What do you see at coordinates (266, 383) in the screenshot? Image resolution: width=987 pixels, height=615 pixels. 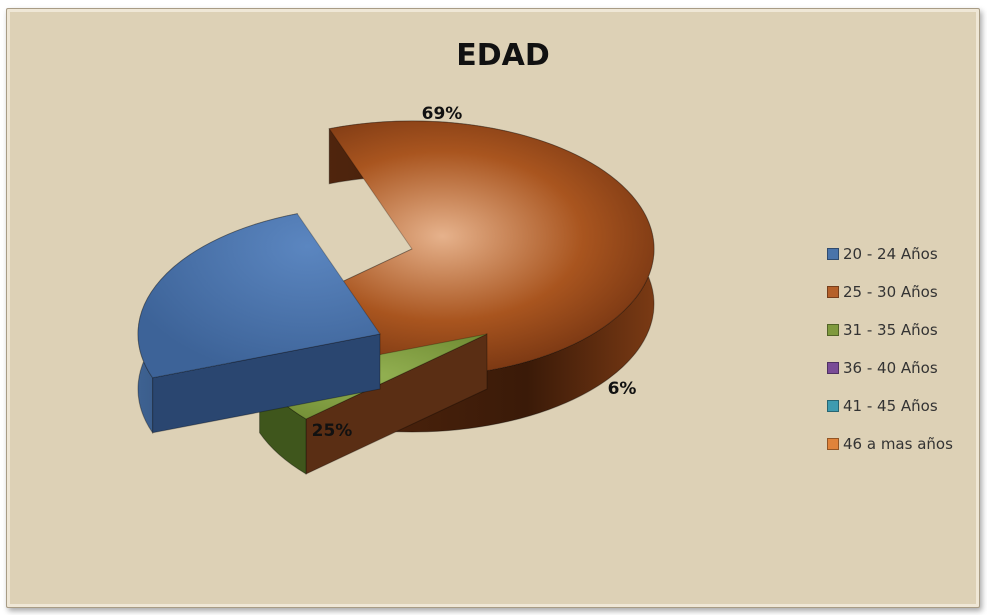 I see `slice-wall` at bounding box center [266, 383].